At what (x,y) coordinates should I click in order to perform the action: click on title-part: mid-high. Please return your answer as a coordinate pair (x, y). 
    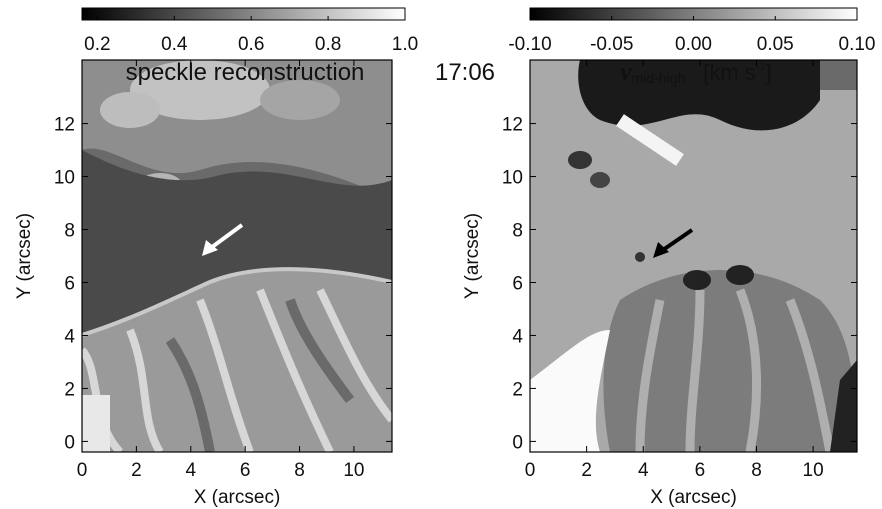
    Looking at the image, I should click on (659, 78).